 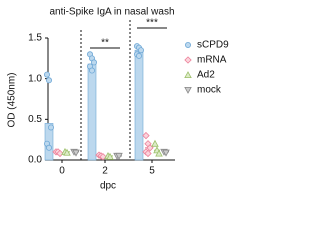 I want to click on y-tick-label: 1.0, so click(x=35, y=78).